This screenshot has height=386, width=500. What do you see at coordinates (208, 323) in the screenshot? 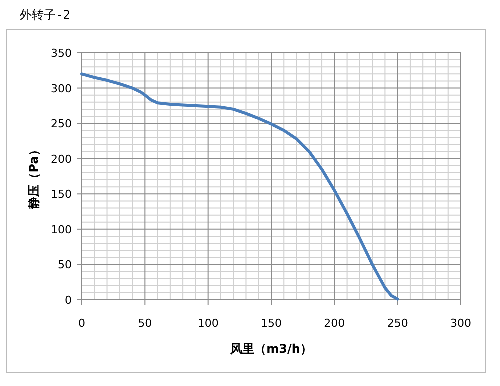
I see `x-tick-label: 100` at bounding box center [208, 323].